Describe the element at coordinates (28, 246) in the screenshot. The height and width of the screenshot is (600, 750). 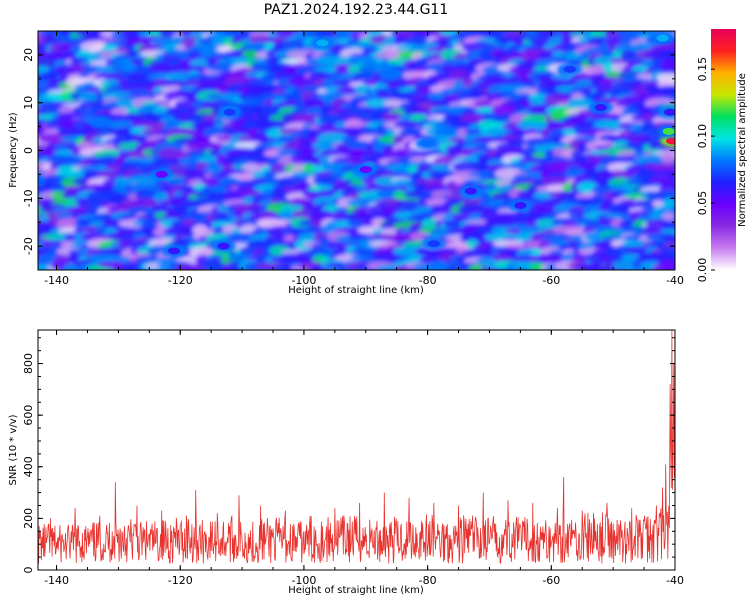
I see `y-tick-label: -20` at that location.